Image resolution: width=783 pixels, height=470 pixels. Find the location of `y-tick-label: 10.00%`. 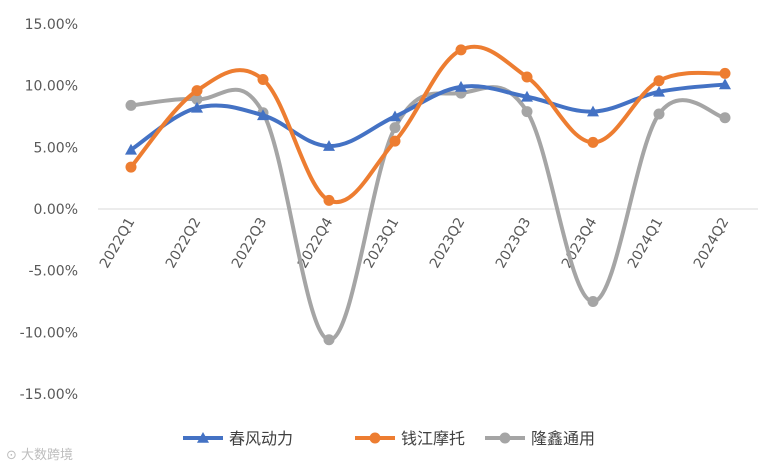

y-tick-label: 10.00% is located at coordinates (51, 87).